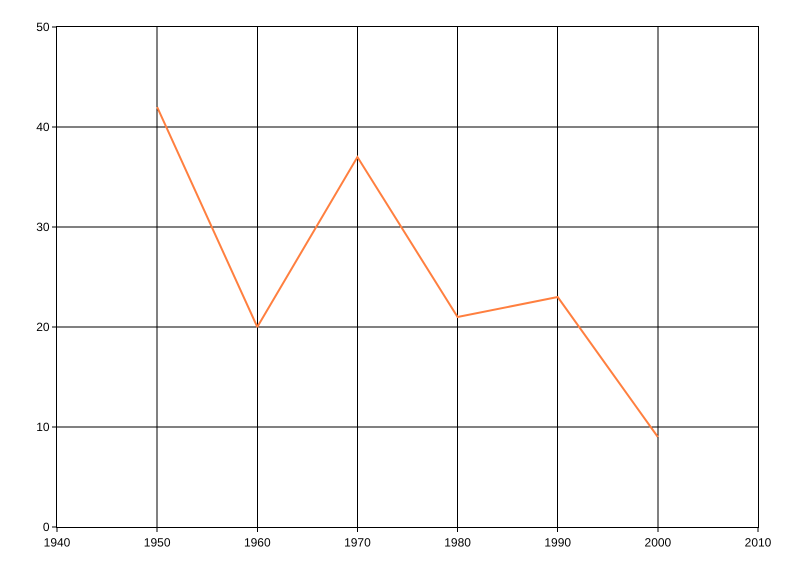 The width and height of the screenshot is (800, 576). Describe the element at coordinates (43, 327) in the screenshot. I see `y-tick-label: 20` at that location.